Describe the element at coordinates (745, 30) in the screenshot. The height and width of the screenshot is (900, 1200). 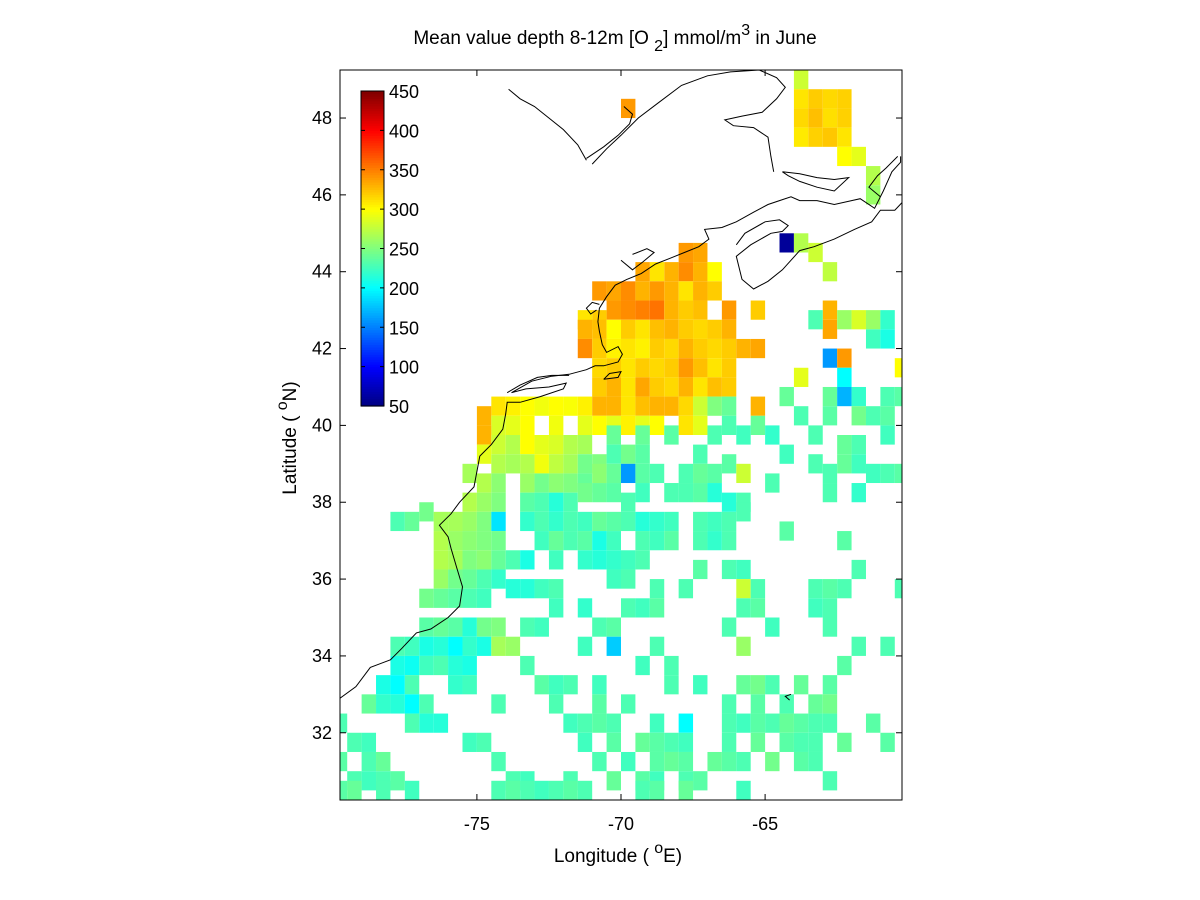
I see `chart-title-superscript: 3` at that location.